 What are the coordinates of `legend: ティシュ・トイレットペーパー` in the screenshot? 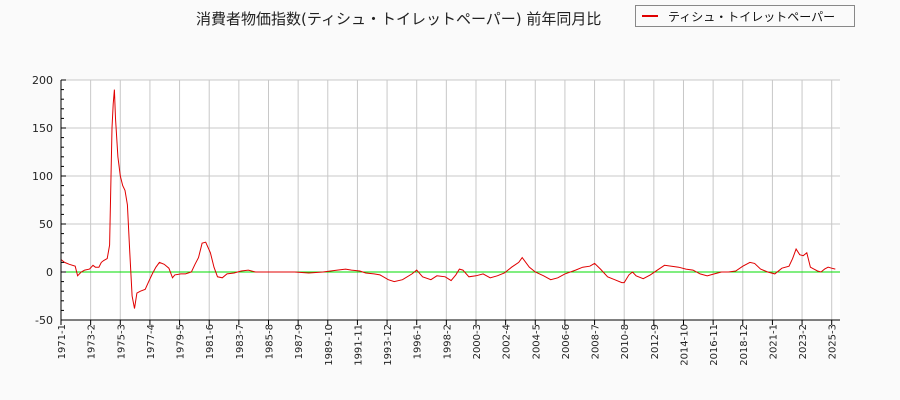 It's located at (745, 16).